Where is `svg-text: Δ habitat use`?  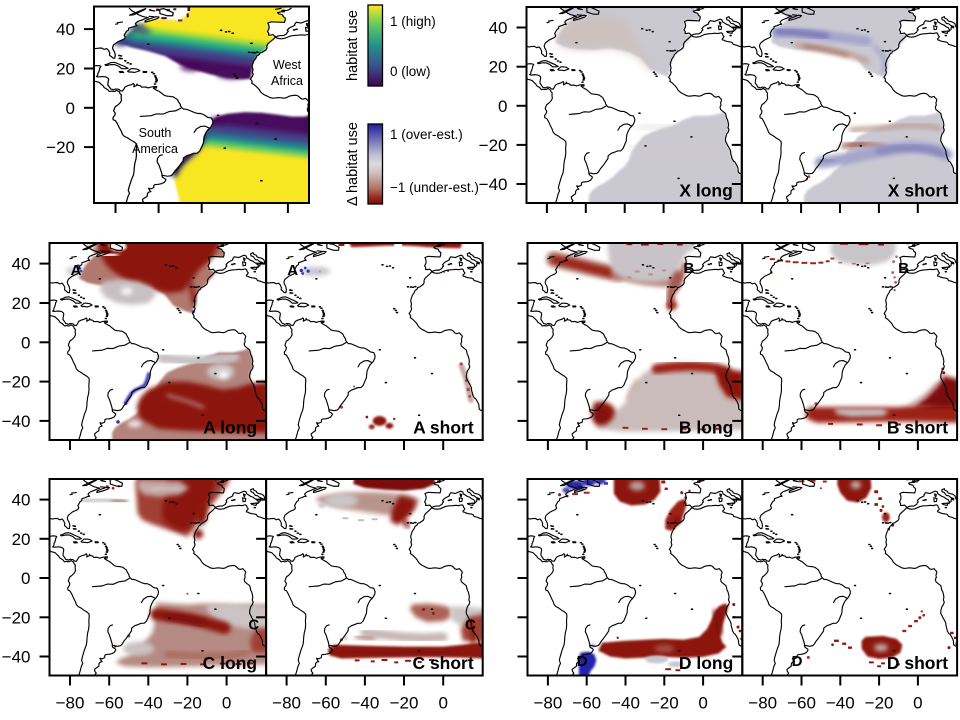
svg-text: Δ habitat use is located at coordinates (353, 164).